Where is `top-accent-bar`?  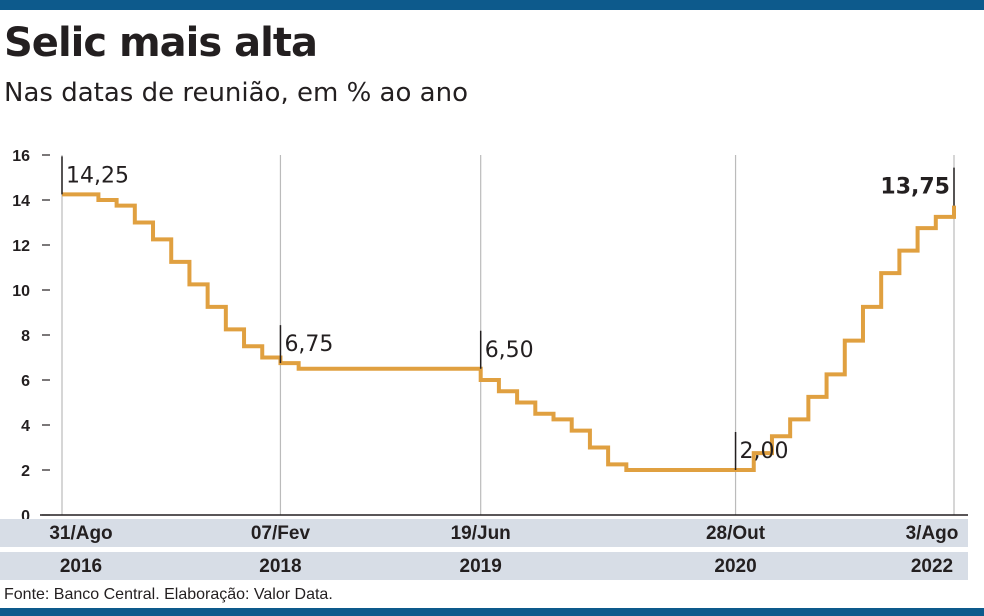 top-accent-bar is located at coordinates (492, 5).